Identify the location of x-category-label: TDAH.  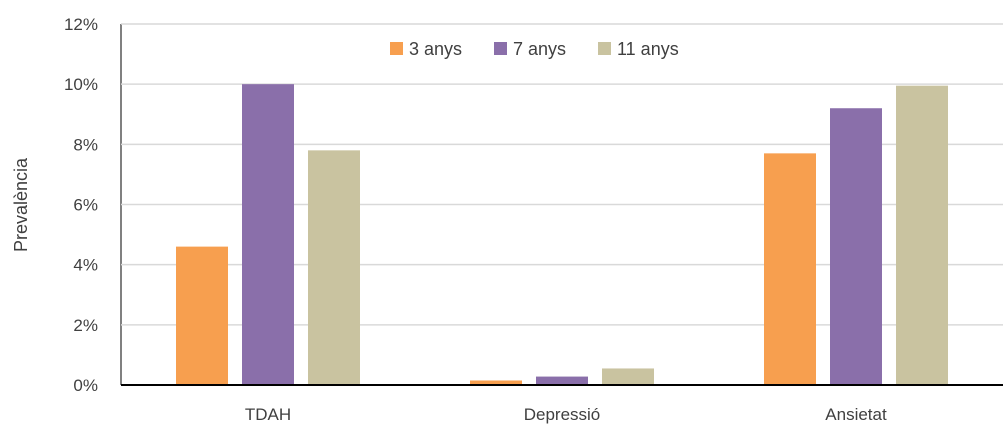
(268, 414).